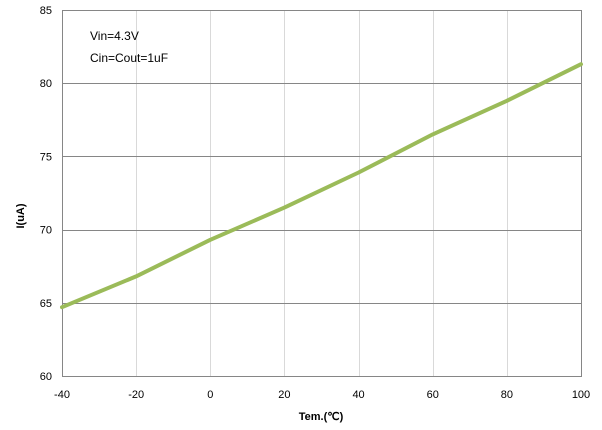  I want to click on y-tick-labels: 60 65 70 75 80 85, so click(46, 194).